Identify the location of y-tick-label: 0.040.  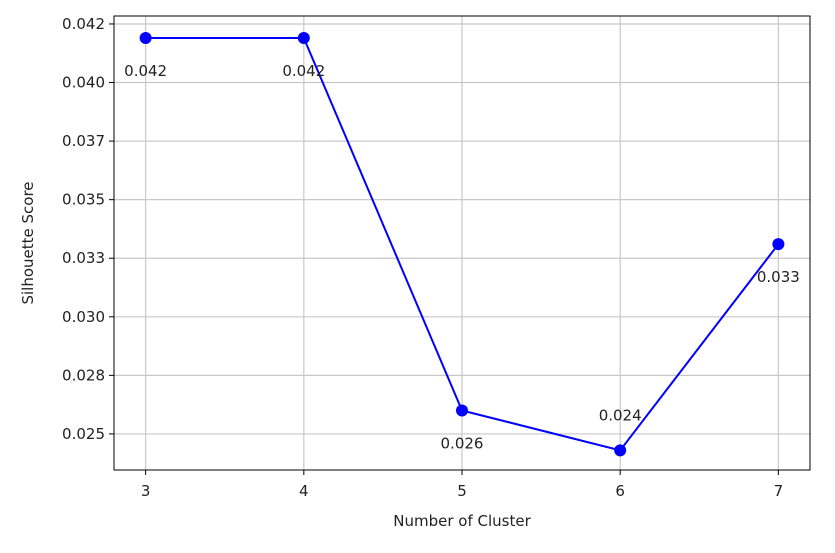
(83, 83).